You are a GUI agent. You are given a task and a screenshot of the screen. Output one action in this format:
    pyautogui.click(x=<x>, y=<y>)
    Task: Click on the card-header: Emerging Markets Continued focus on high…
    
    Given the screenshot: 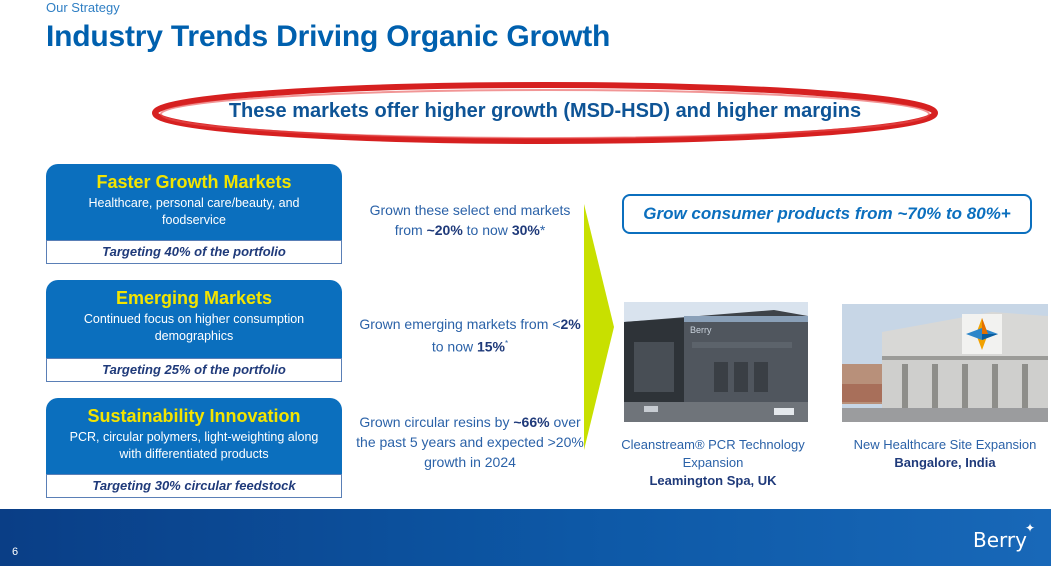 What is the action you would take?
    pyautogui.click(x=194, y=319)
    